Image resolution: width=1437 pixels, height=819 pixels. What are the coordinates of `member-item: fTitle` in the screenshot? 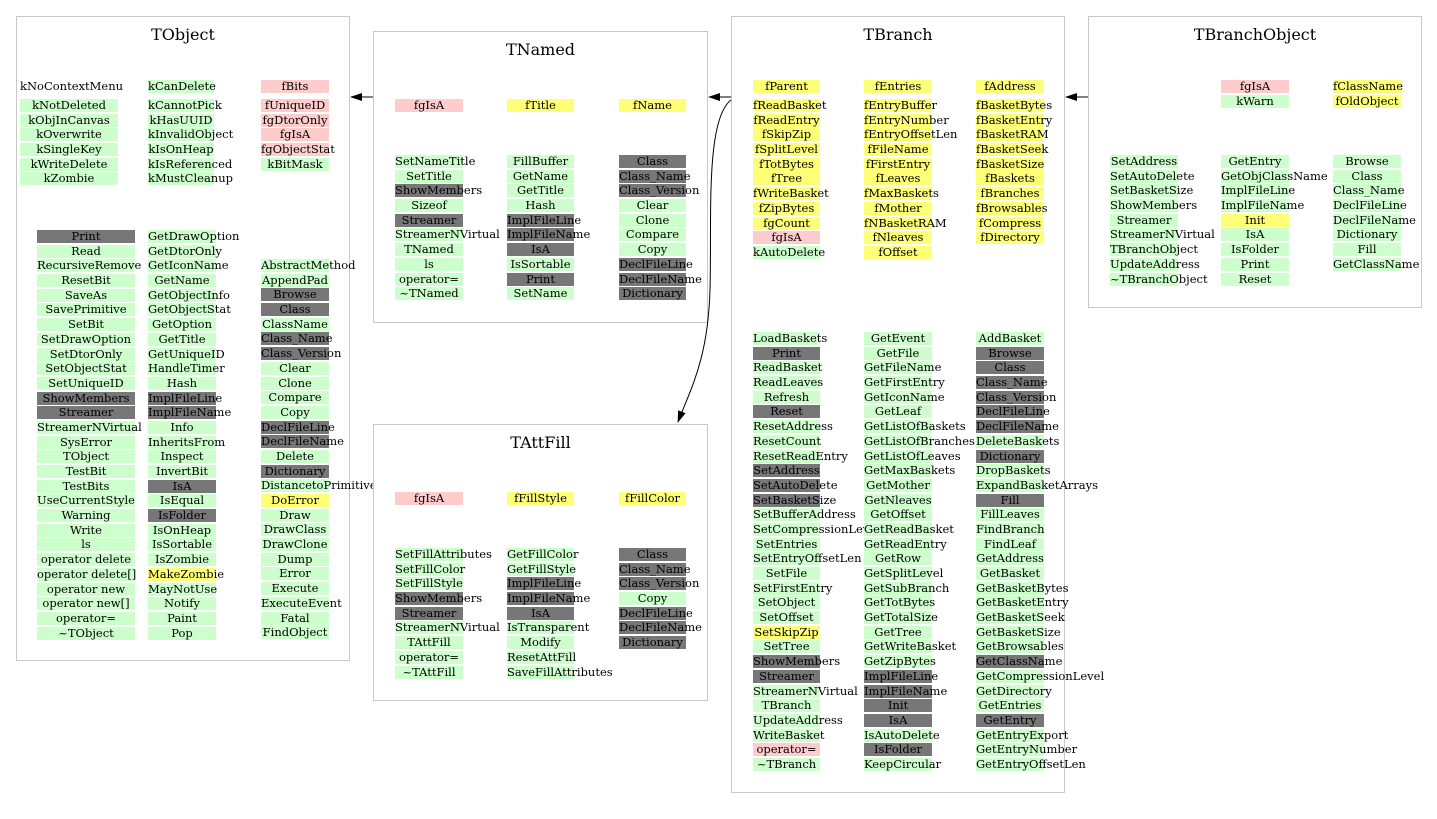 It's located at (540, 105).